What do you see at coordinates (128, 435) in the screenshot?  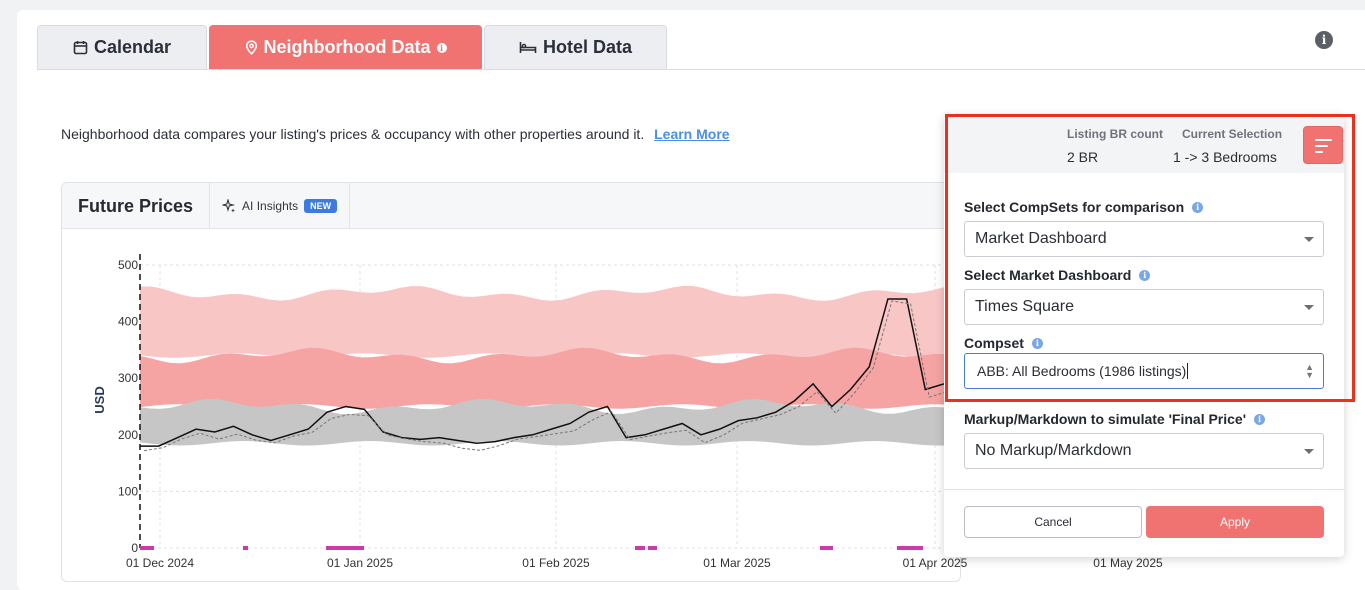 I see `y-tick-label: 200` at bounding box center [128, 435].